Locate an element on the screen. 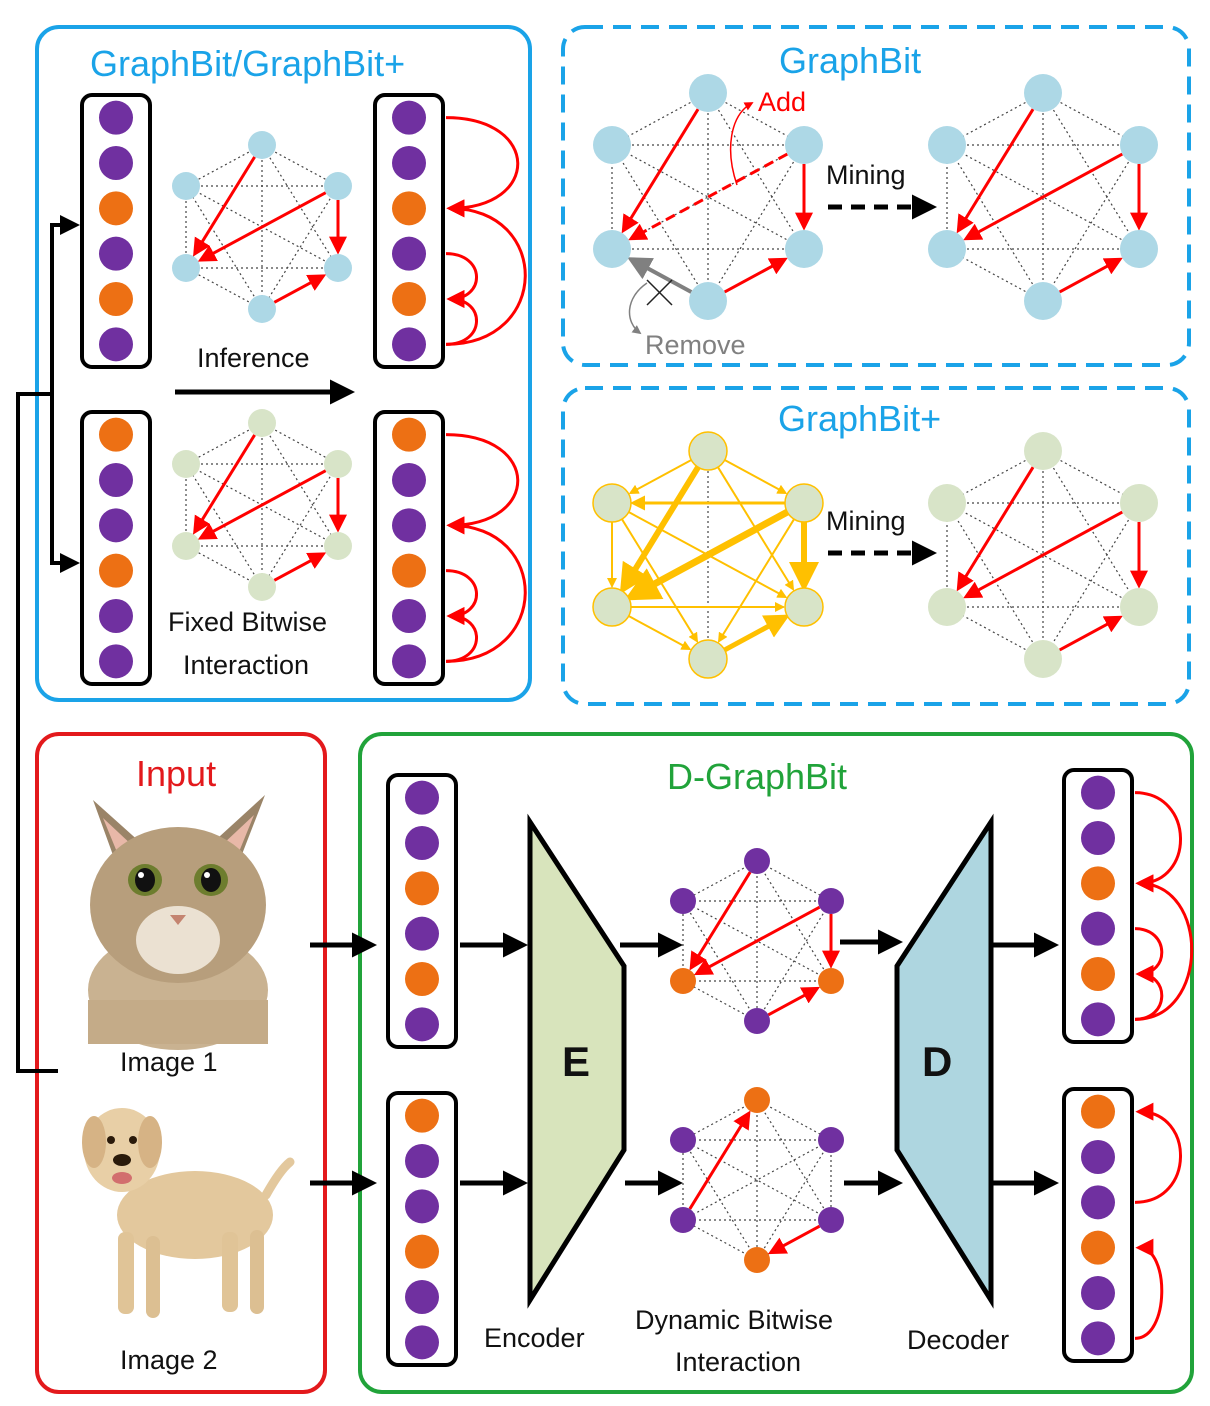 The height and width of the screenshot is (1406, 1210). graph-dg-top-red-edge is located at coordinates (720, 921).